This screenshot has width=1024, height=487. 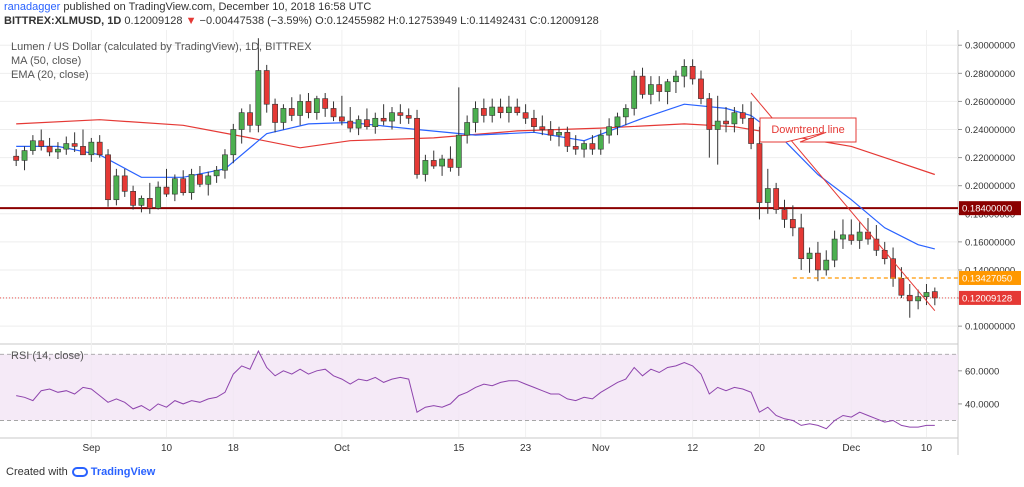 I want to click on ma-legend: MA (50, close), so click(x=46, y=61).